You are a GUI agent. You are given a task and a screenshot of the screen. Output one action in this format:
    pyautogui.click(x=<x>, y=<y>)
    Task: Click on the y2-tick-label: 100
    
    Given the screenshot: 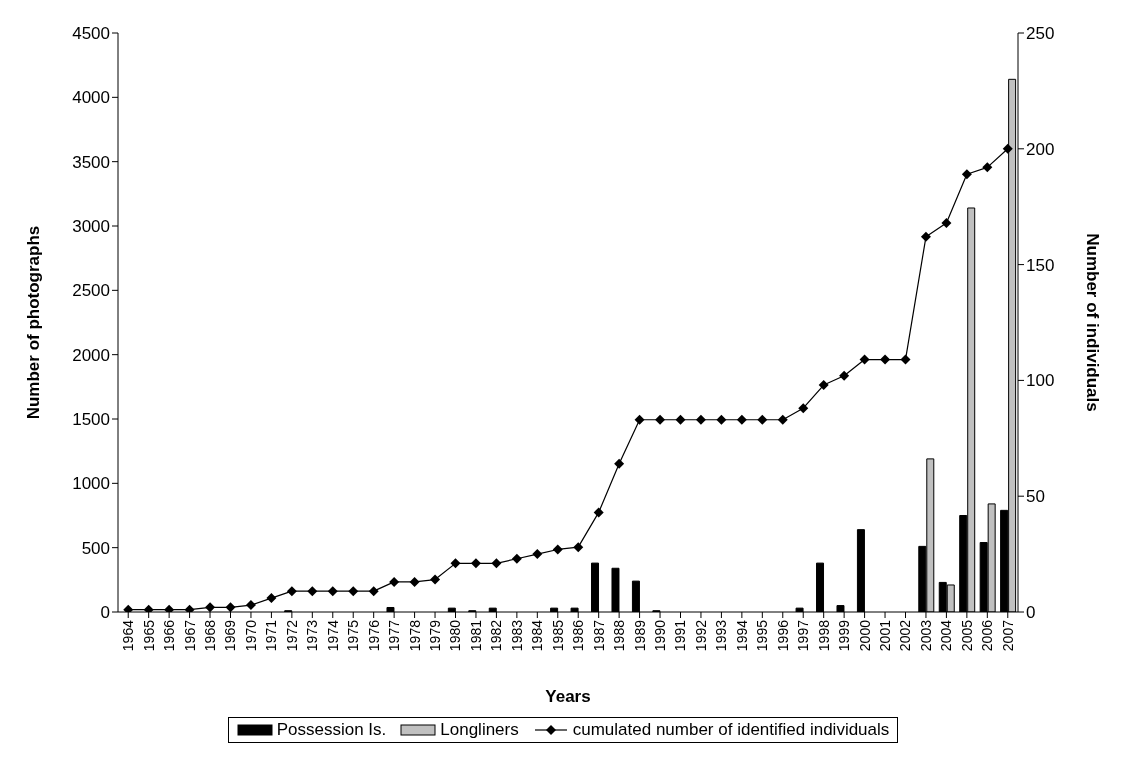 What is the action you would take?
    pyautogui.click(x=1040, y=381)
    